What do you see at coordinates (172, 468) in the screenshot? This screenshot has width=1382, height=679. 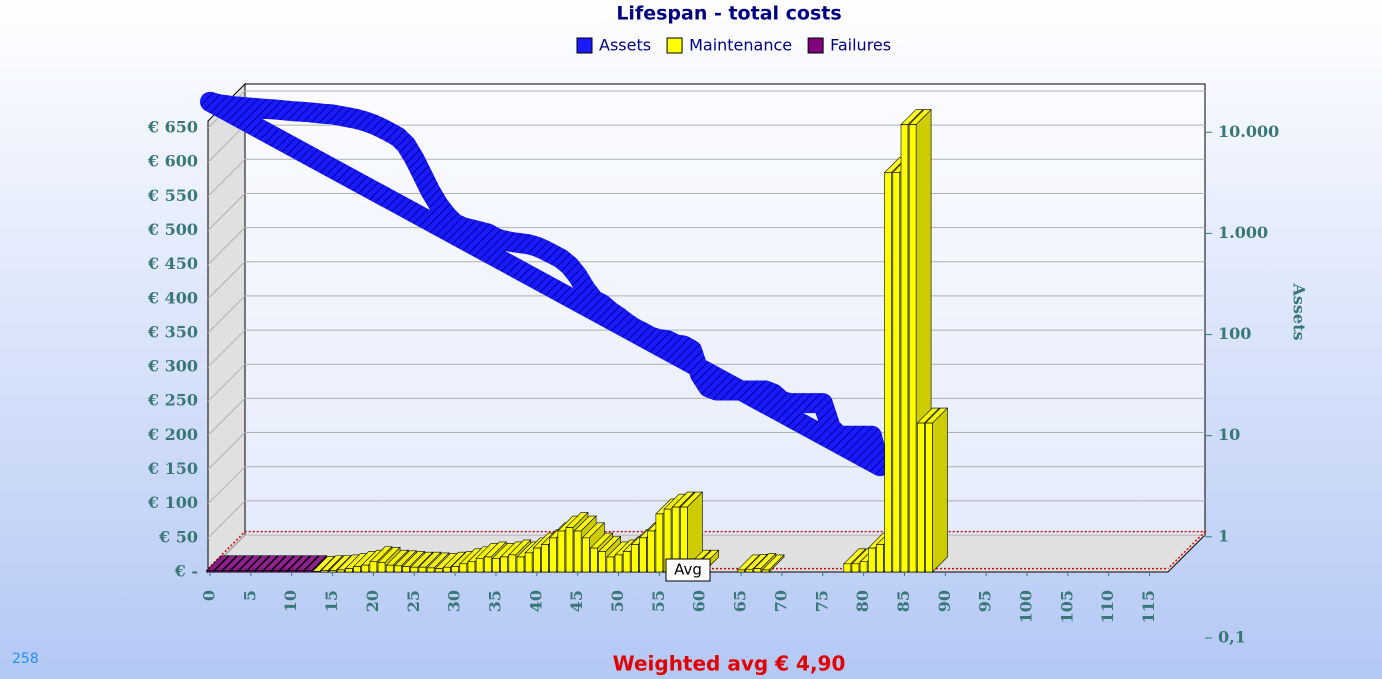 I see `y-tick-label: € 150` at bounding box center [172, 468].